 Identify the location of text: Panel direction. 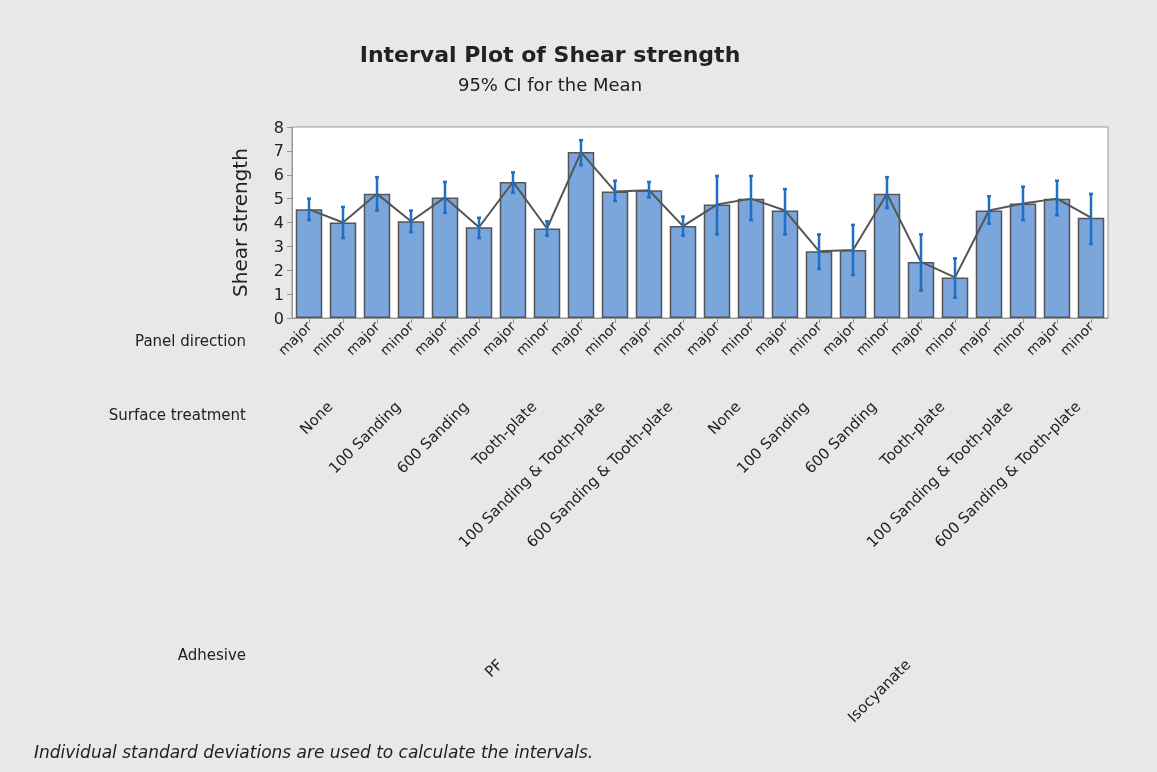
(190, 341).